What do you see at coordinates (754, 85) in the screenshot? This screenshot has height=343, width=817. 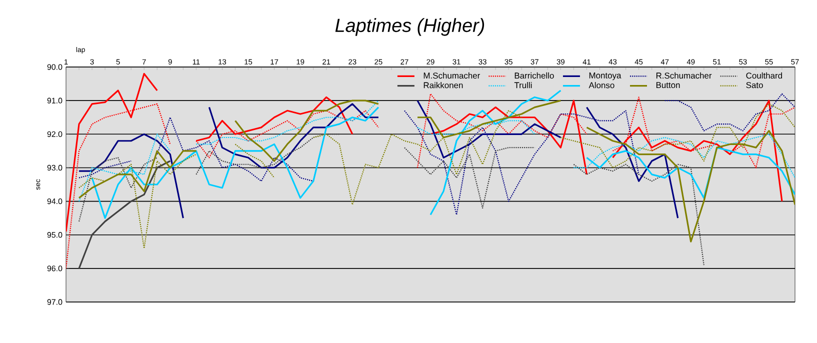 I see `legend-label: Sato` at bounding box center [754, 85].